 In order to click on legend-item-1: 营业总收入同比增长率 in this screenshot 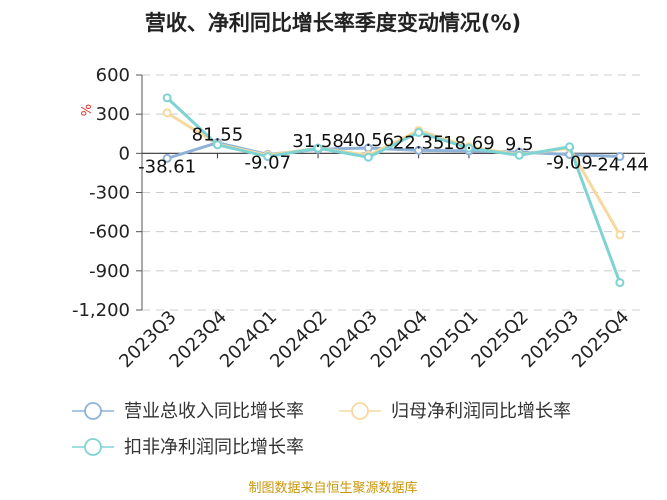, I will do `click(188, 411)`.